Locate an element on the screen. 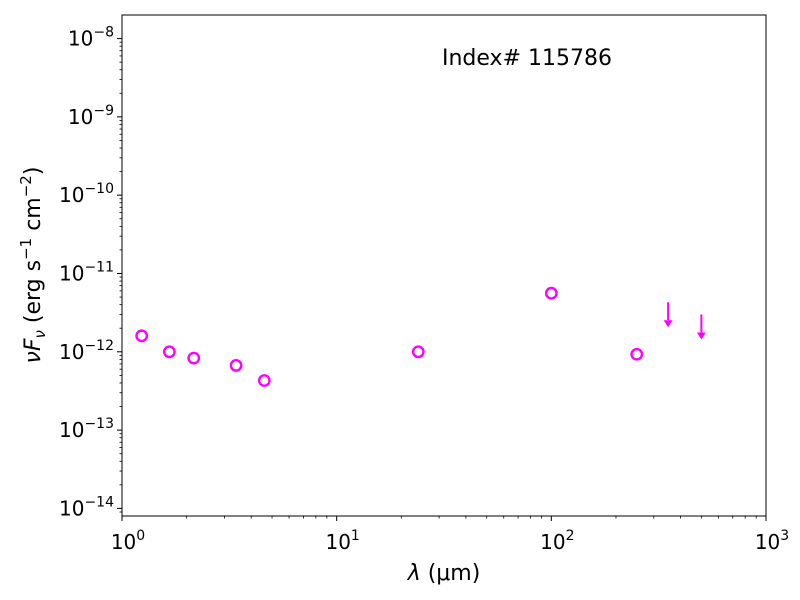 This screenshot has height=600, width=800. y-axis-ticks: 10⁻¹⁴ 10⁻¹³ 10⁻¹² 10⁻¹¹ 10⁻¹⁰ 10⁻⁹ 10⁻⁸ is located at coordinates (90, 272).